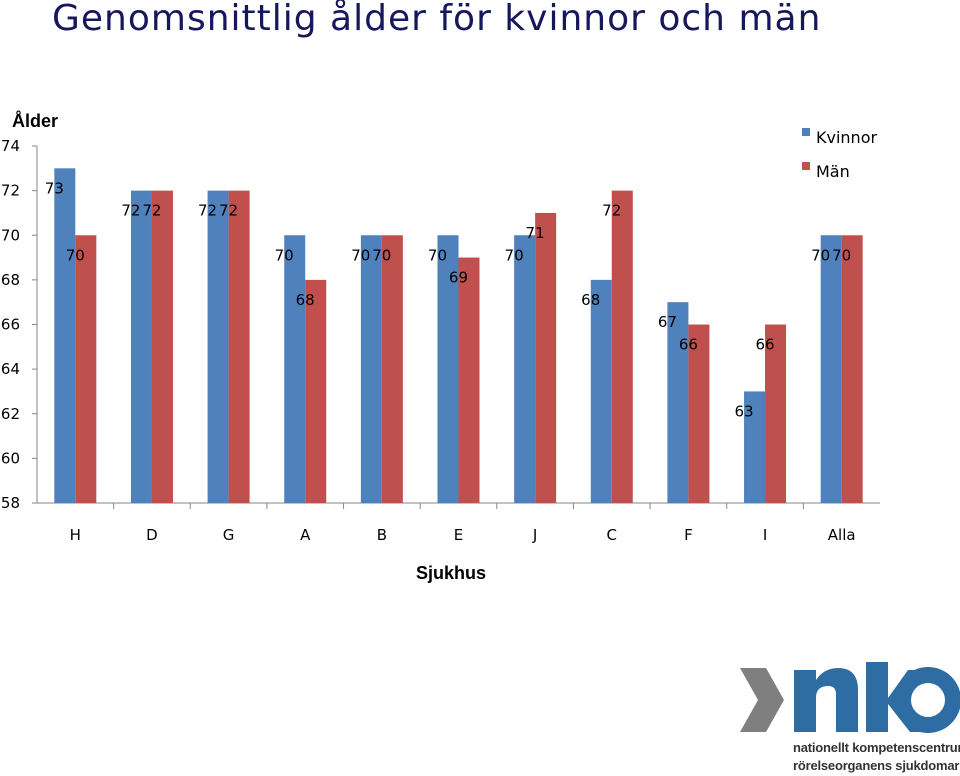  Describe the element at coordinates (831, 369) in the screenshot. I see `bar-kvinnor-alla` at that location.